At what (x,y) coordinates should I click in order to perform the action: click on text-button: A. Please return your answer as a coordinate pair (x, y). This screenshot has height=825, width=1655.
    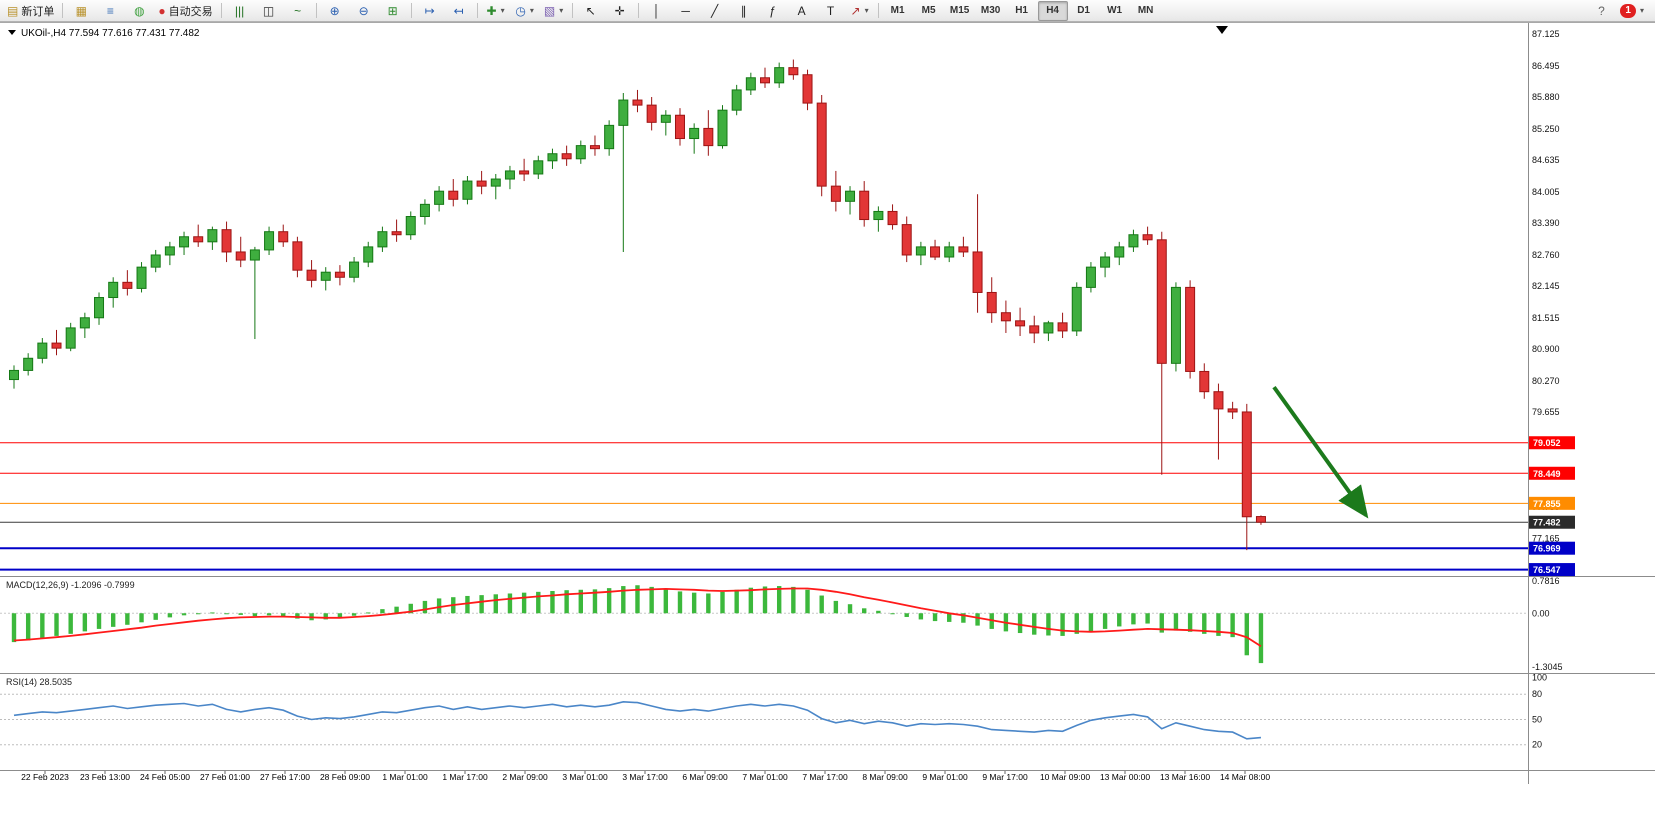
    Looking at the image, I should click on (802, 11).